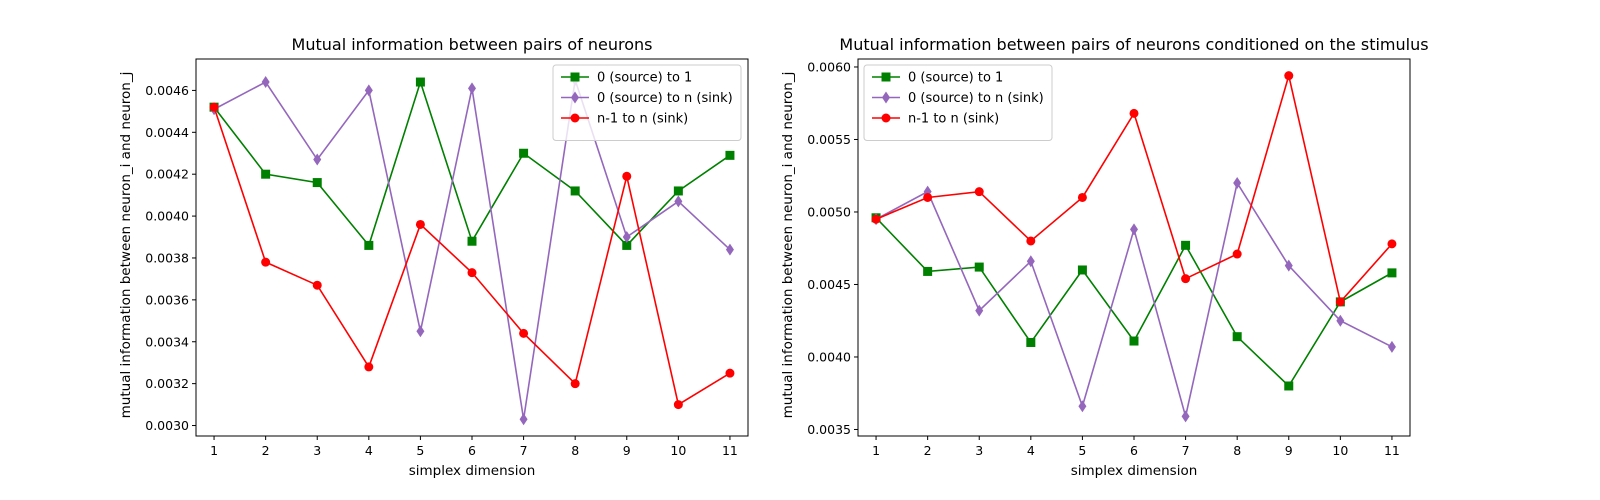 This screenshot has height=500, width=1600. I want to click on right-x-tick-label: 7, so click(1186, 450).